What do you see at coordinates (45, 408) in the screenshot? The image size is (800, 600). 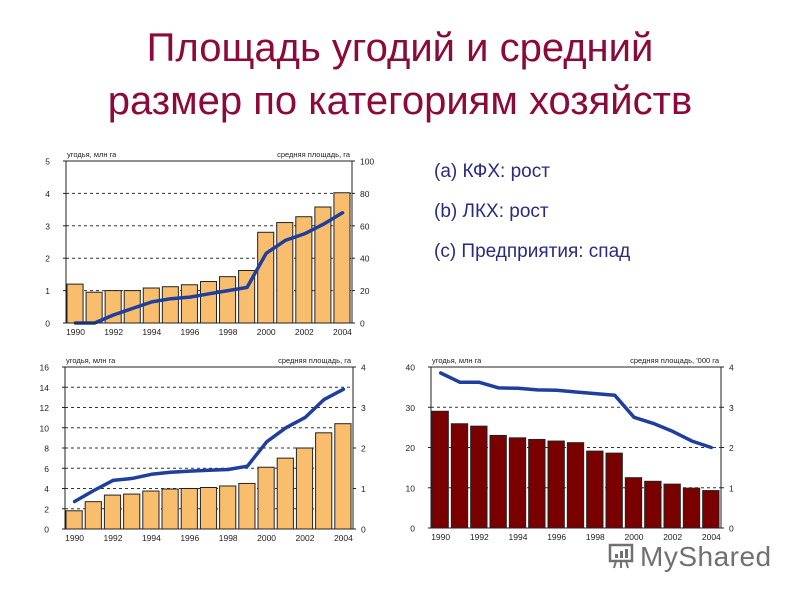 I see `y-left-tick: 12` at bounding box center [45, 408].